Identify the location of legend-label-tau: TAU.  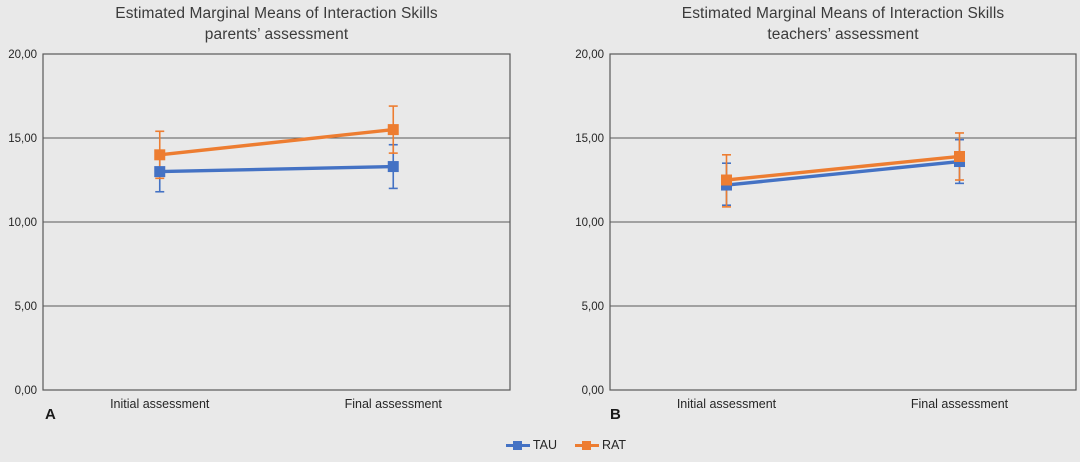
(544, 445).